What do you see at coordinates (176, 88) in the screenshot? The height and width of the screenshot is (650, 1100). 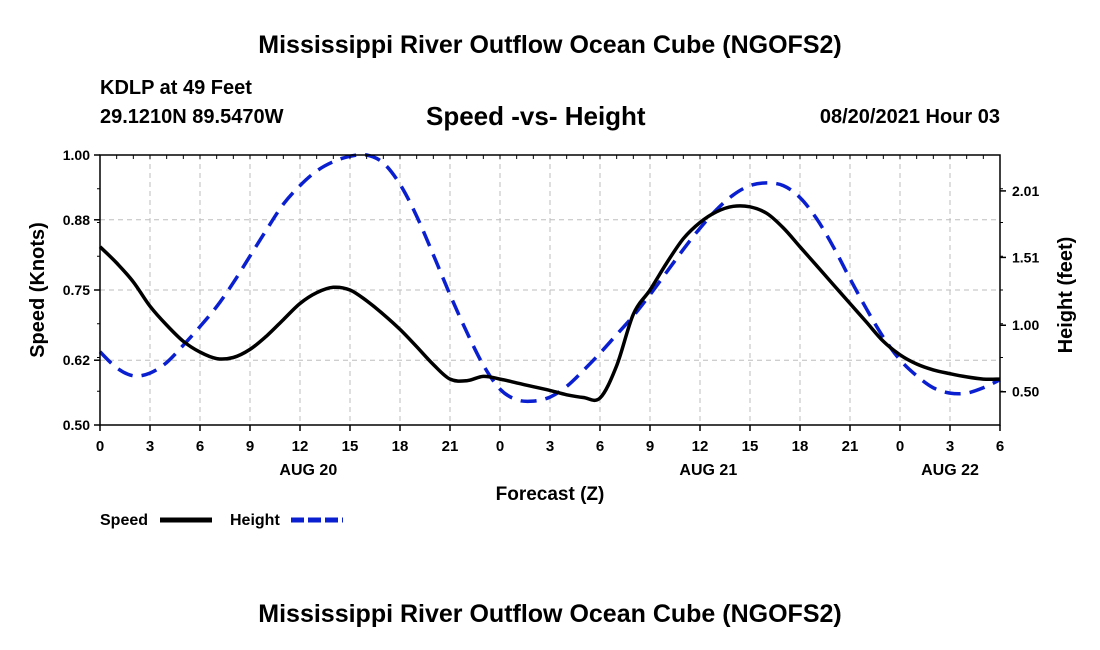 I see `station-label: KDLP at 49 Feet` at bounding box center [176, 88].